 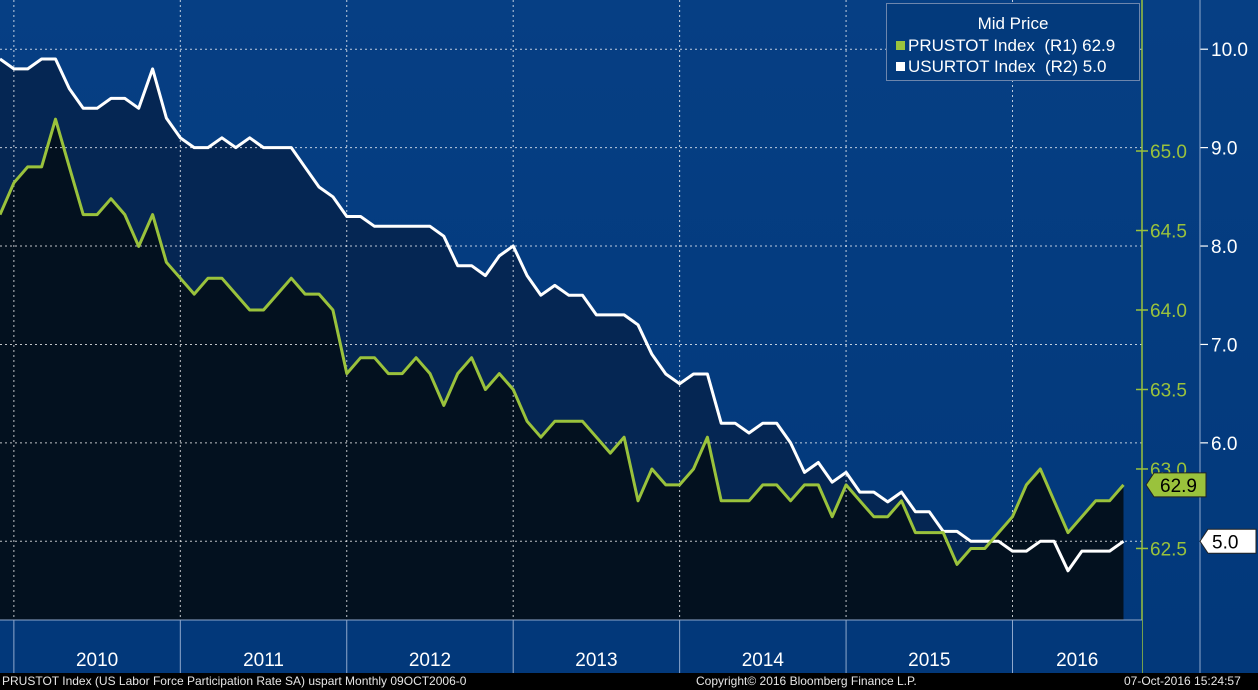 I want to click on x-tick-label: 2016, so click(x=1077, y=660).